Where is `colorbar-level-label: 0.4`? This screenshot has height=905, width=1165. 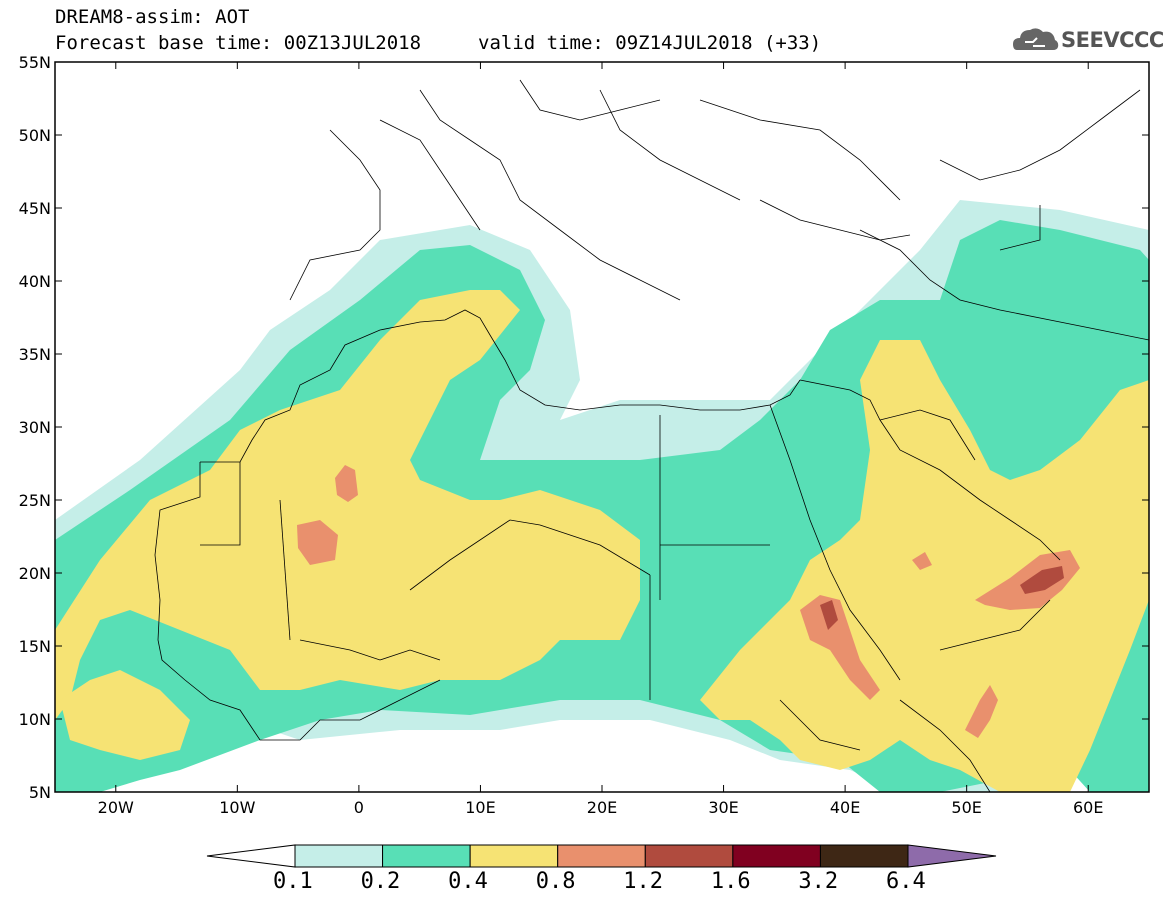
colorbar-level-label: 0.4 is located at coordinates (468, 881).